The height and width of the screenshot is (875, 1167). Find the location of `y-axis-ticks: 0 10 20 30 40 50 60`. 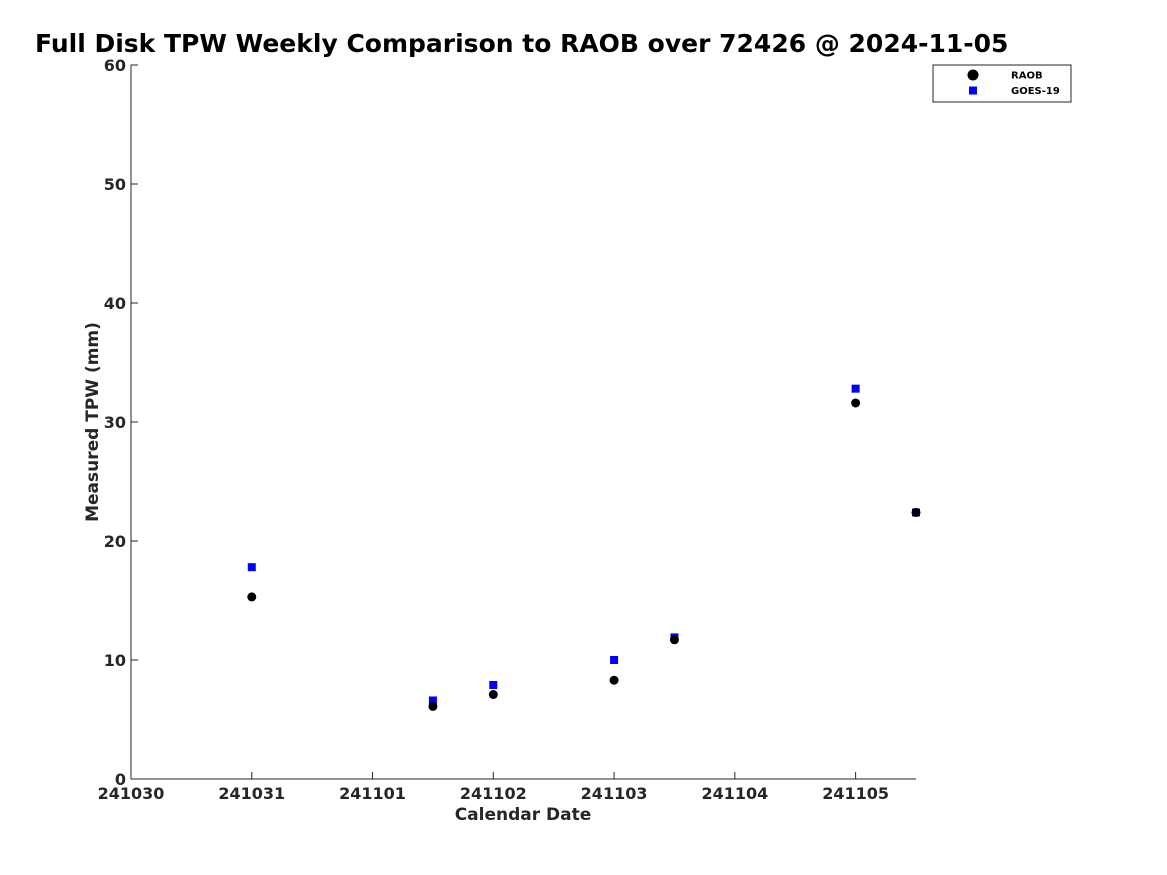

y-axis-ticks: 0 10 20 30 40 50 60 is located at coordinates (121, 422).